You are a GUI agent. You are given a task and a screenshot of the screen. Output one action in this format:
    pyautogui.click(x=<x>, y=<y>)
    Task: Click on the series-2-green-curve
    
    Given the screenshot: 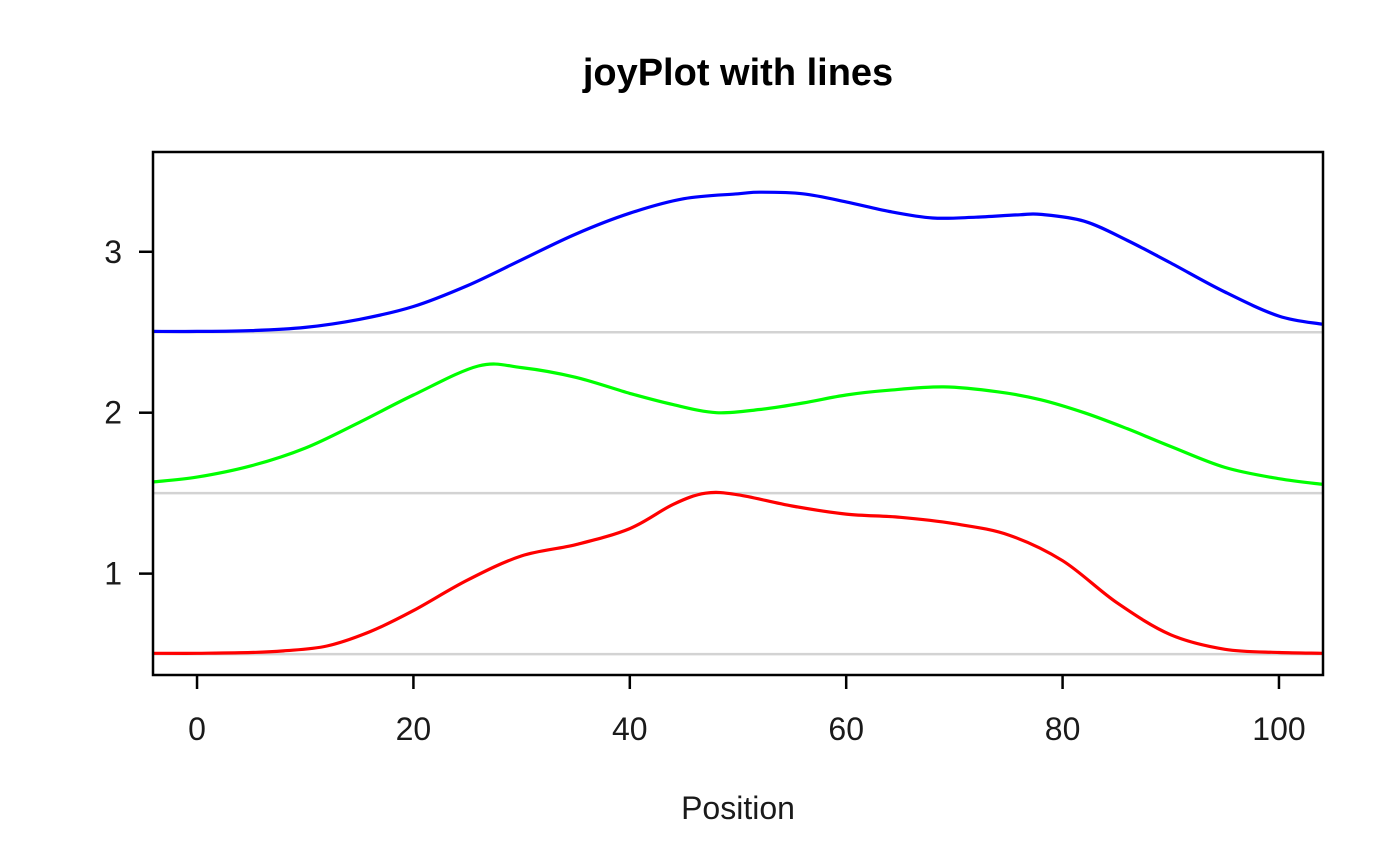 What is the action you would take?
    pyautogui.click(x=738, y=424)
    